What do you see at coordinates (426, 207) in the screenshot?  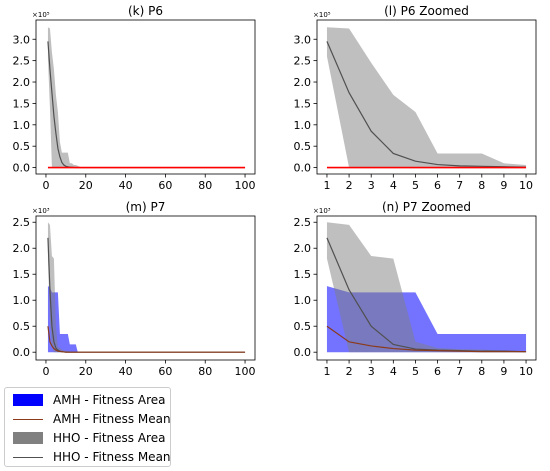 I see `subplot-title: (n) P7 Zoomed` at bounding box center [426, 207].